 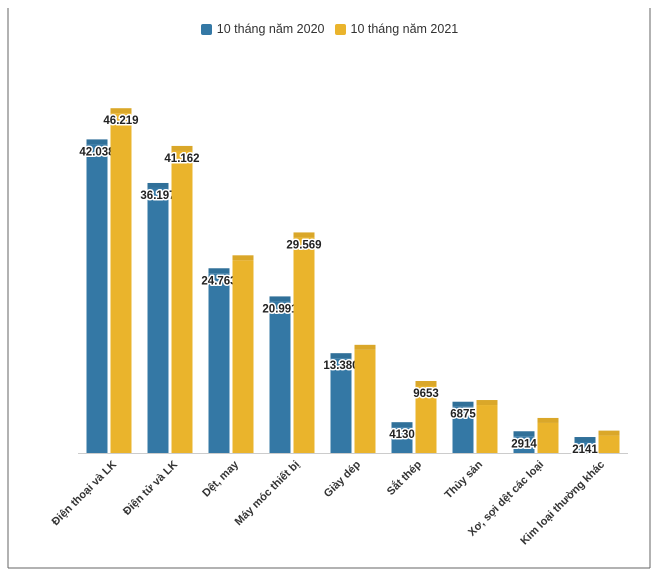 I want to click on data-label-2020: 4130, so click(x=402, y=435).